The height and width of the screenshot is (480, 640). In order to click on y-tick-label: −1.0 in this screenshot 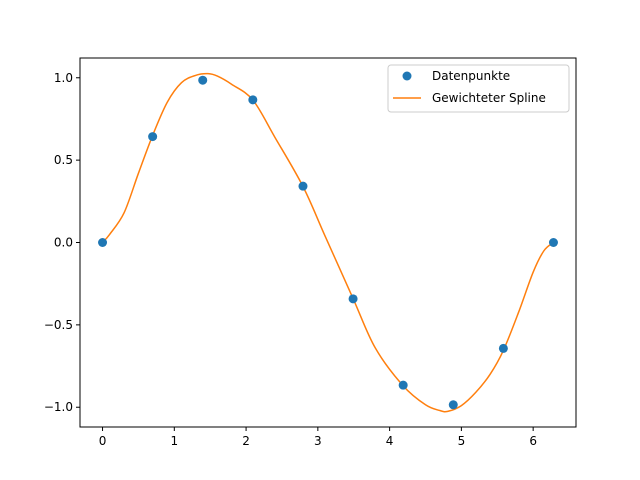, I will do `click(58, 407)`.